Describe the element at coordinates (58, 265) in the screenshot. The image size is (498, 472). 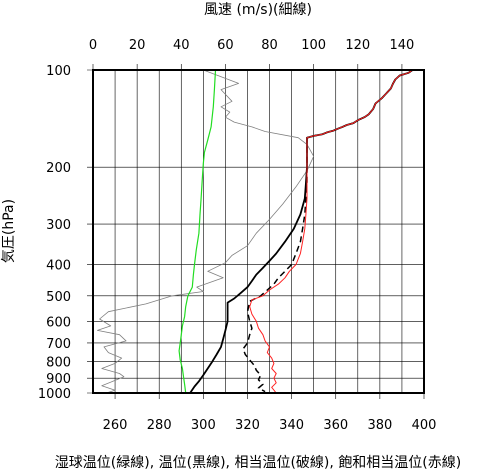
I see `pressure-tick-label: 400` at that location.